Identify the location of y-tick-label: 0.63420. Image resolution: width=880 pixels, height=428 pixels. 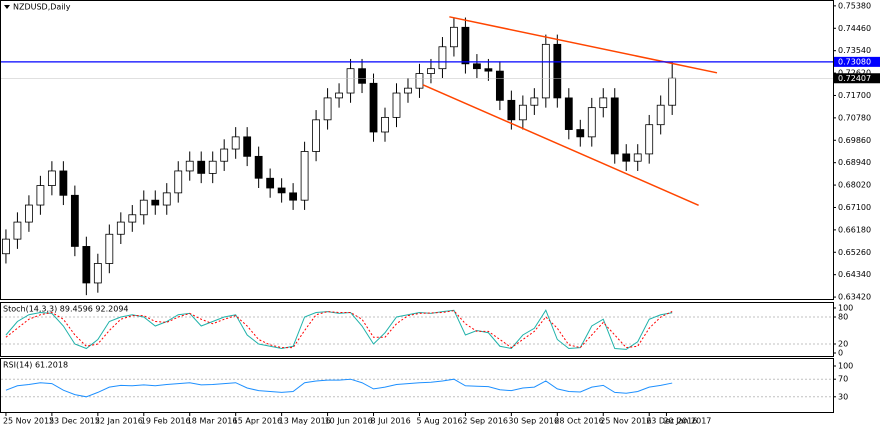
(854, 297).